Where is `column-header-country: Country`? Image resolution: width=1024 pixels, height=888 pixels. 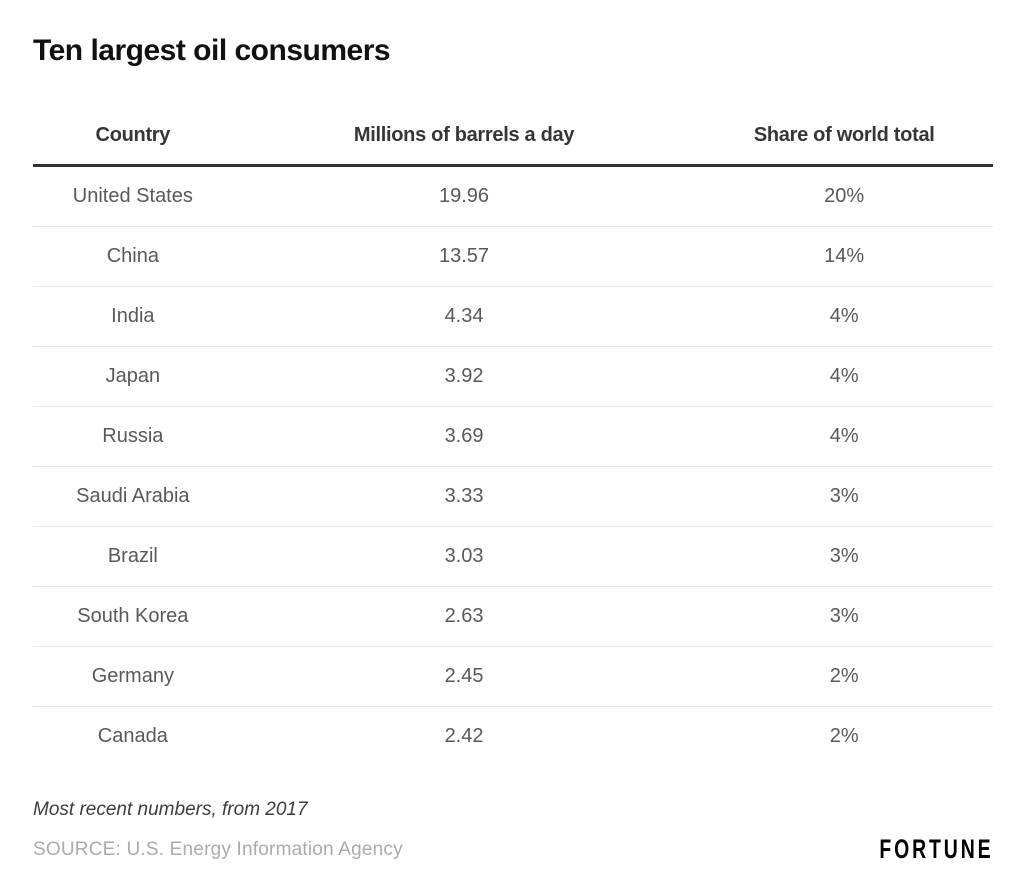
column-header-country: Country is located at coordinates (133, 134).